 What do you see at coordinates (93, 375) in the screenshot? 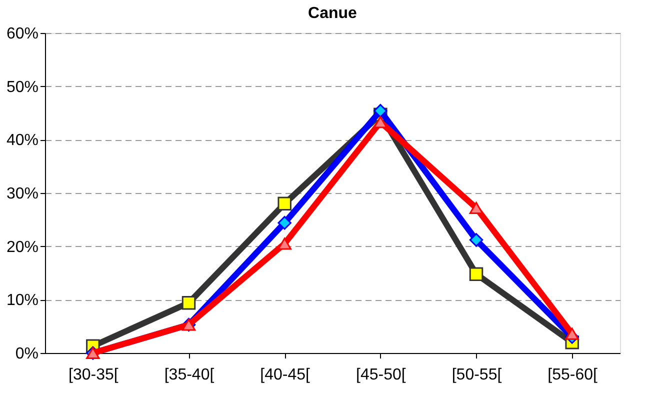
I see `x-tick-label: [30-35[` at bounding box center [93, 375].